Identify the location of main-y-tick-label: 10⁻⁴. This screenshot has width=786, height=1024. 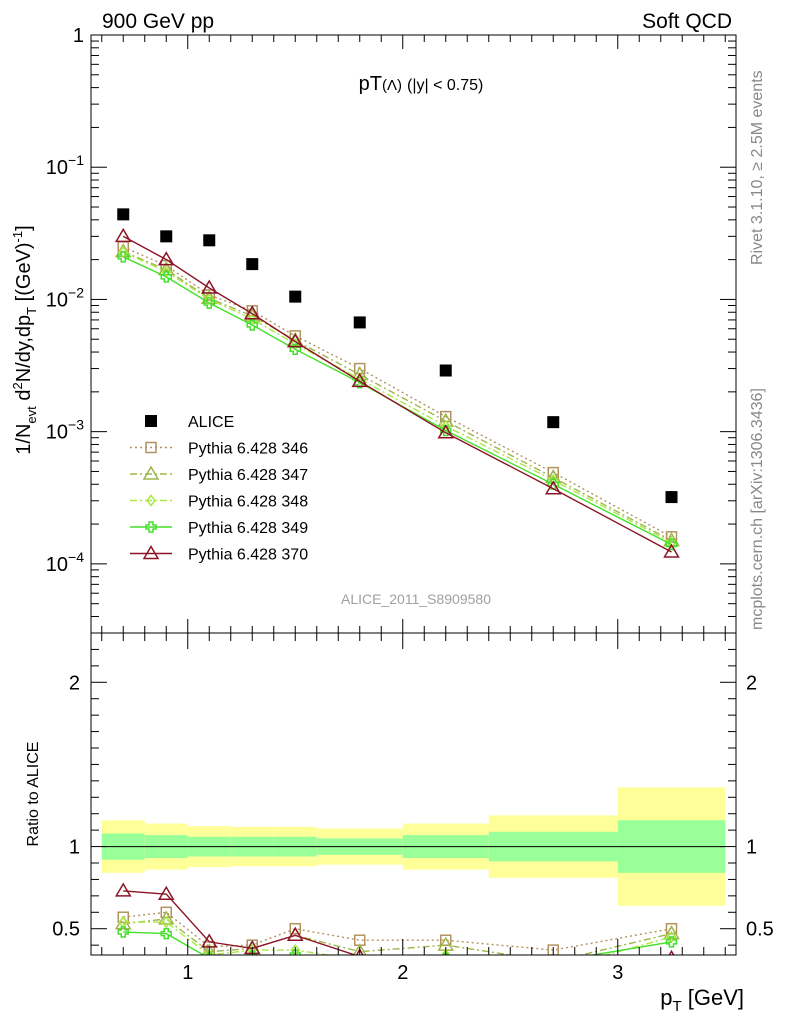
(65, 562).